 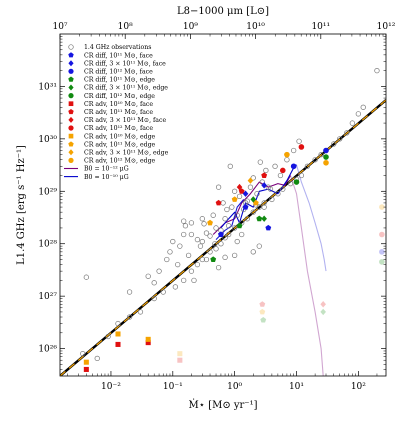 I want to click on legend-label: CR diff, 3 × 10¹¹ M⊙, face, so click(x=125, y=63).